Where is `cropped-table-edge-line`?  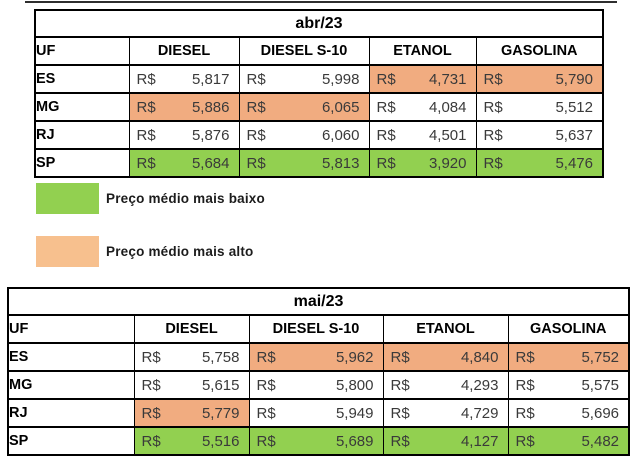 cropped-table-edge-line is located at coordinates (321, 2).